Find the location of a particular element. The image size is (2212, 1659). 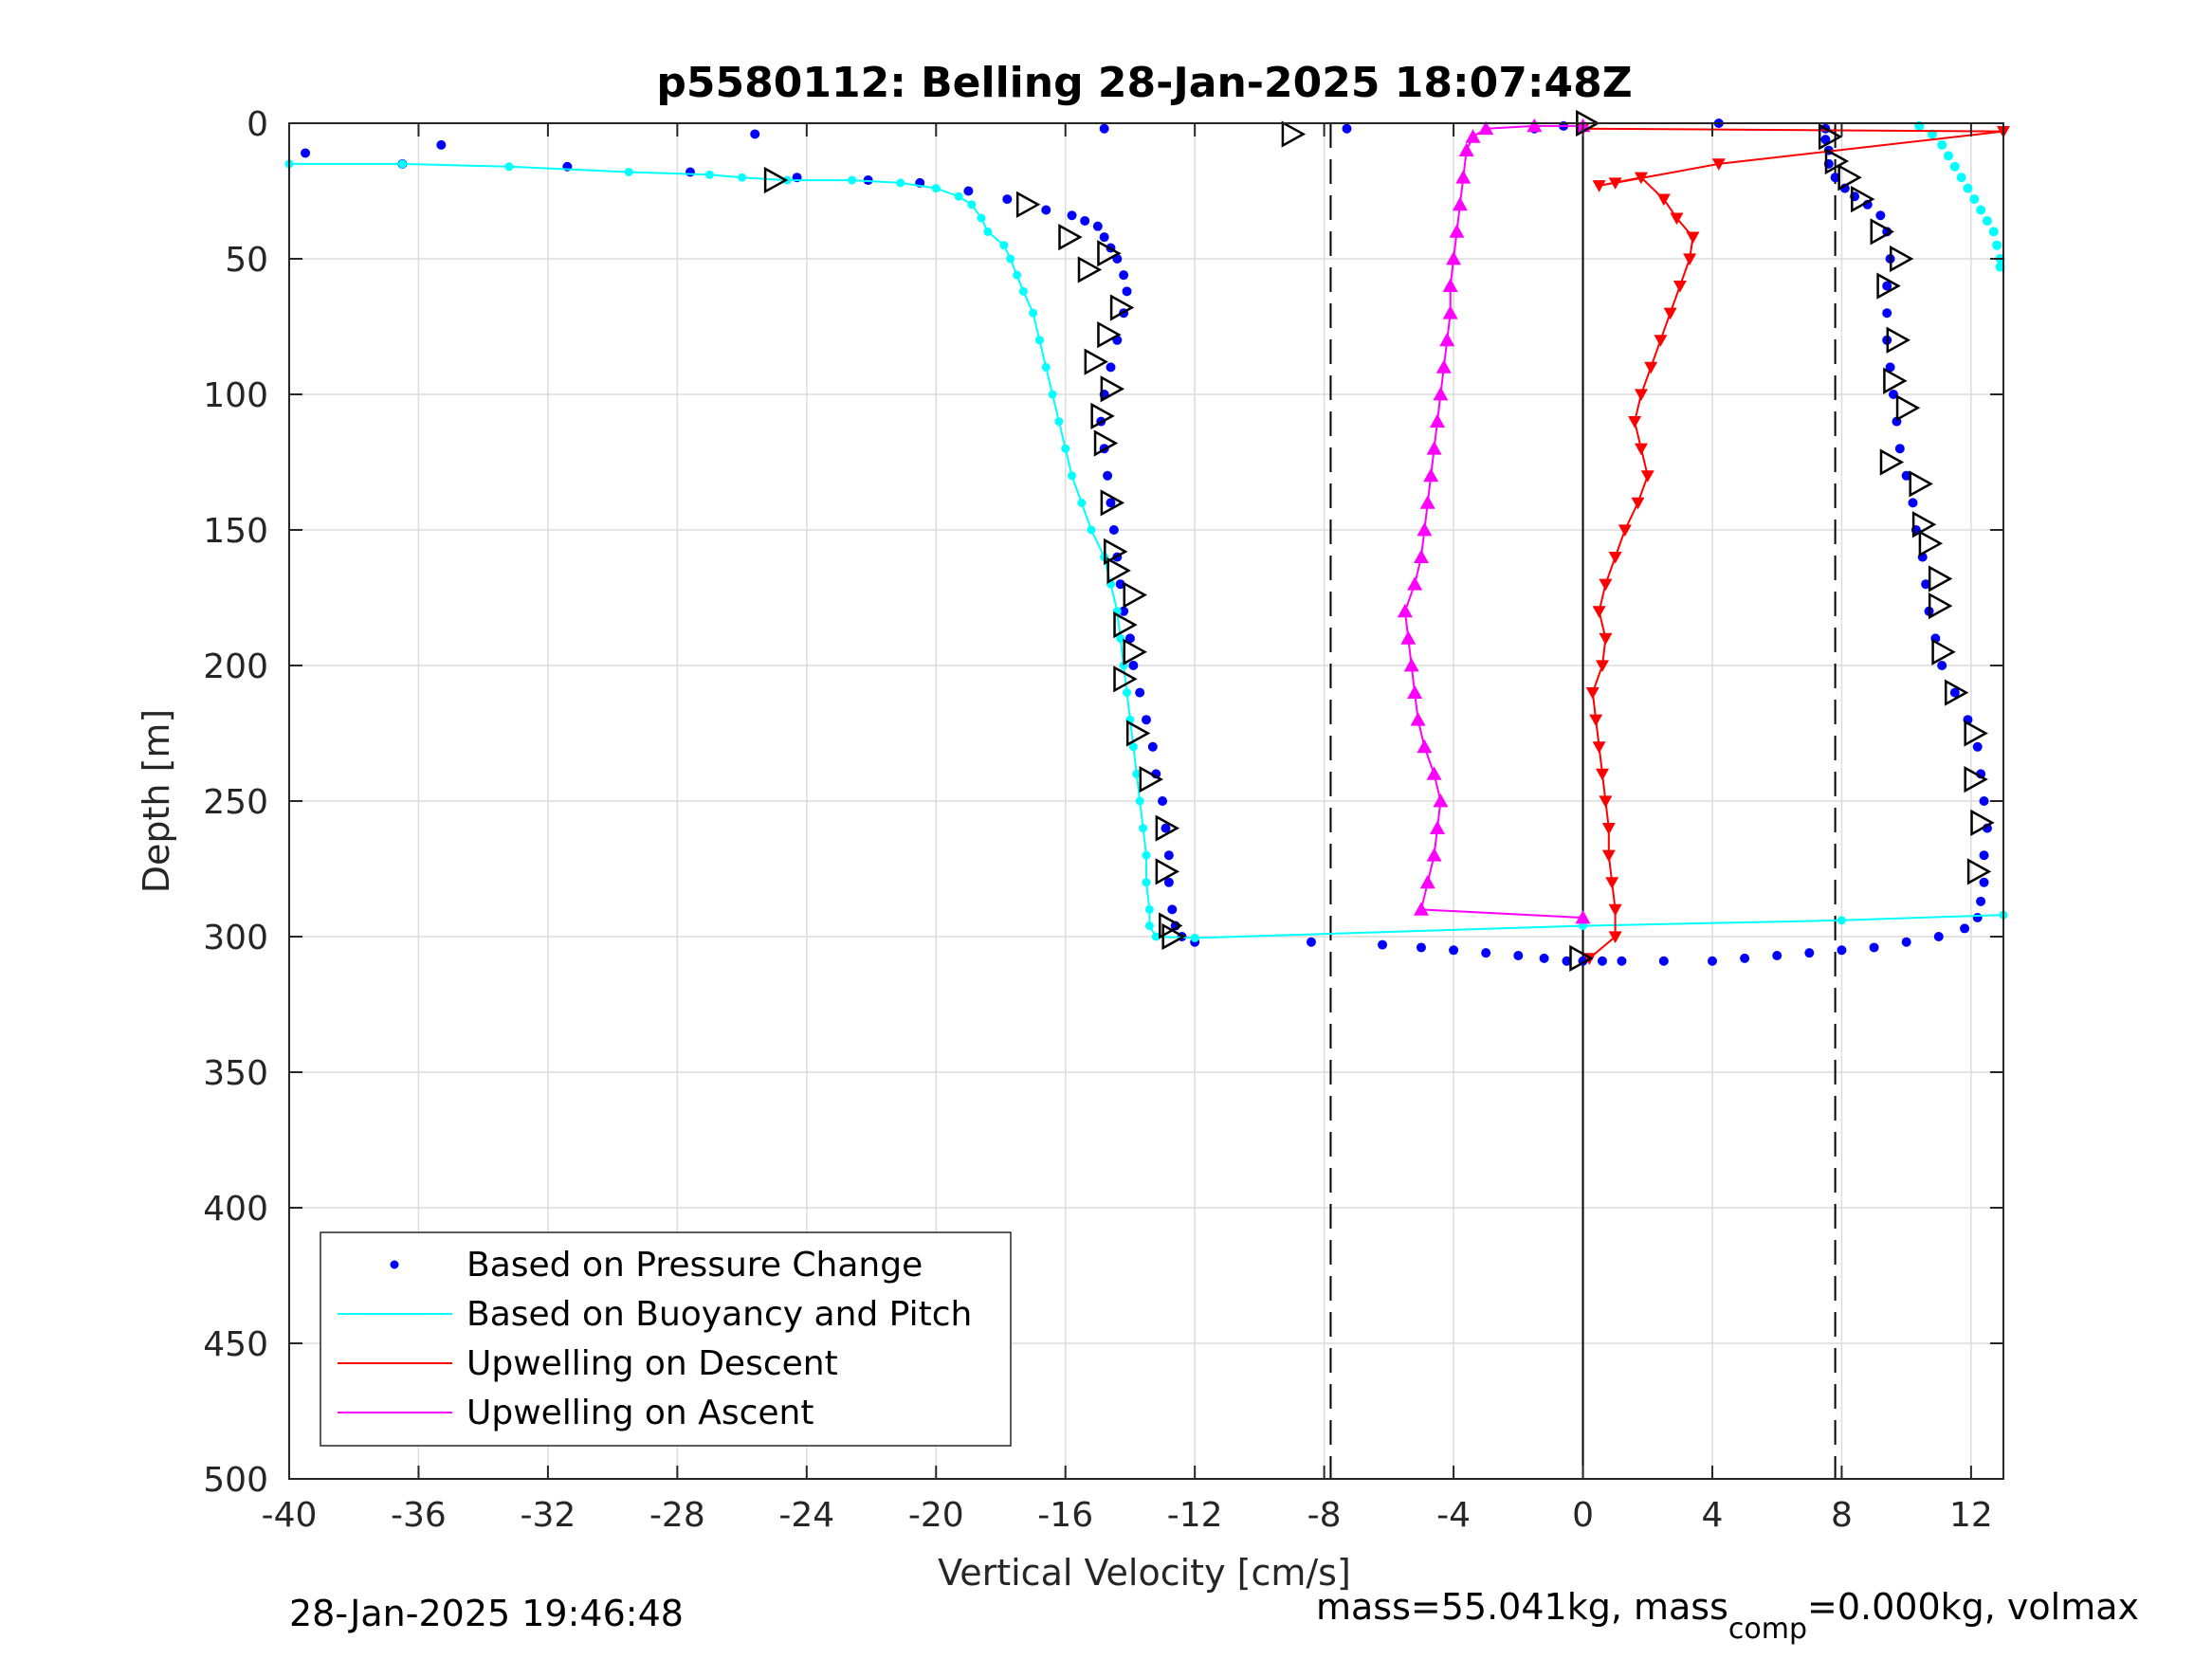

footer-timestamp: 28-Jan-2025 19:46:48 is located at coordinates (486, 1613).